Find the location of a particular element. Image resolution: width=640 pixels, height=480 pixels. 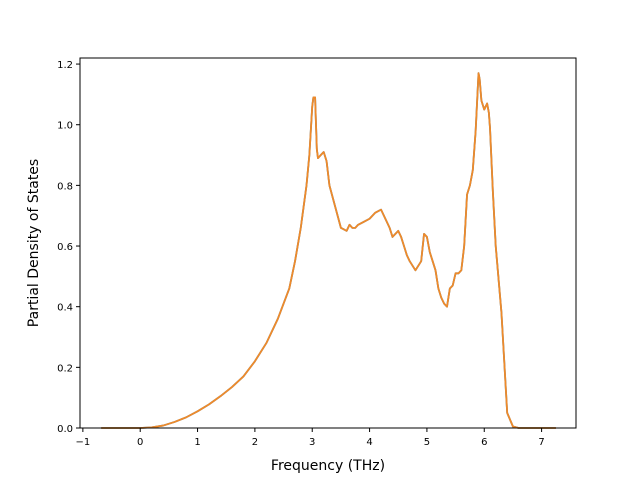

x-axis-ticks: −1 0 1 2 3 4 5 6 7 is located at coordinates (310, 438).